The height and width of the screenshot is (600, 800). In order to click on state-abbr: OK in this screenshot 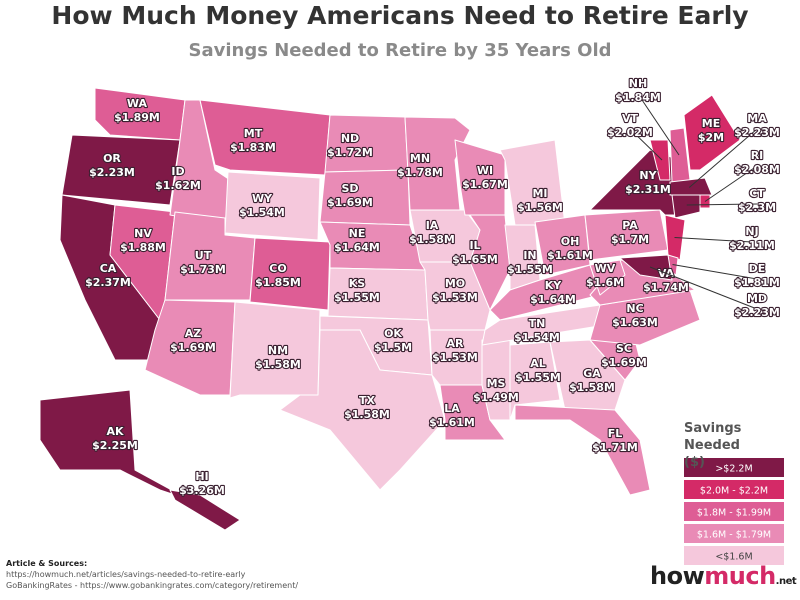, I will do `click(393, 333)`.